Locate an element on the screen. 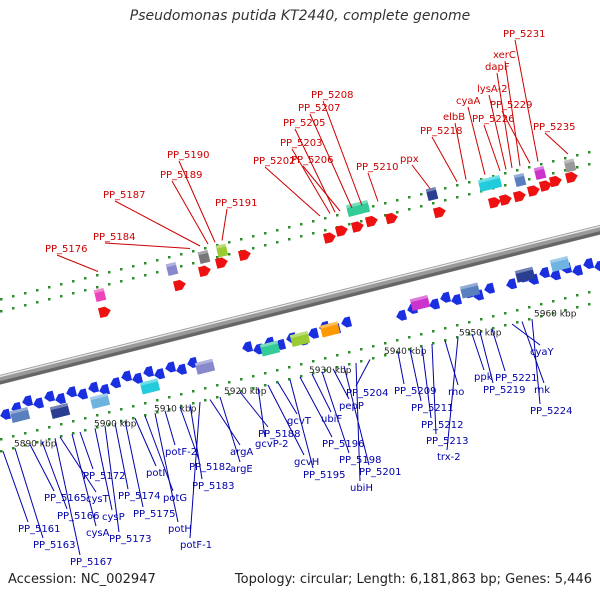 The width and height of the screenshot is (600, 600). lower-gene-label: PP_5198 is located at coordinates (360, 460).